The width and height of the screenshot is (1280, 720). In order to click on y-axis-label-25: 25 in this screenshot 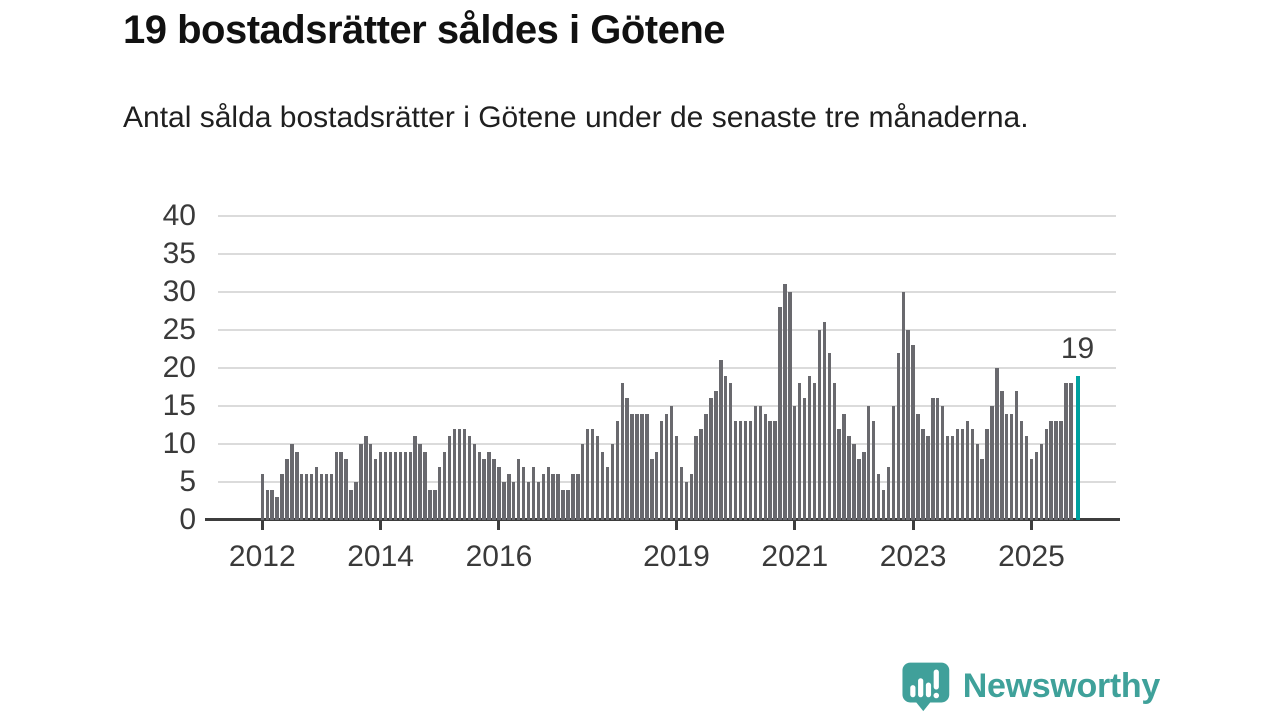, I will do `click(179, 329)`.